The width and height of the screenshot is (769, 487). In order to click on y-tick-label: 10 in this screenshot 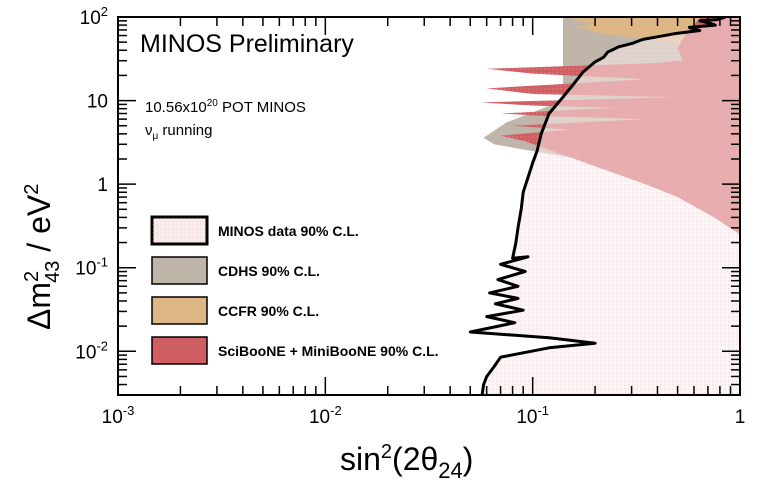, I will do `click(97, 102)`.